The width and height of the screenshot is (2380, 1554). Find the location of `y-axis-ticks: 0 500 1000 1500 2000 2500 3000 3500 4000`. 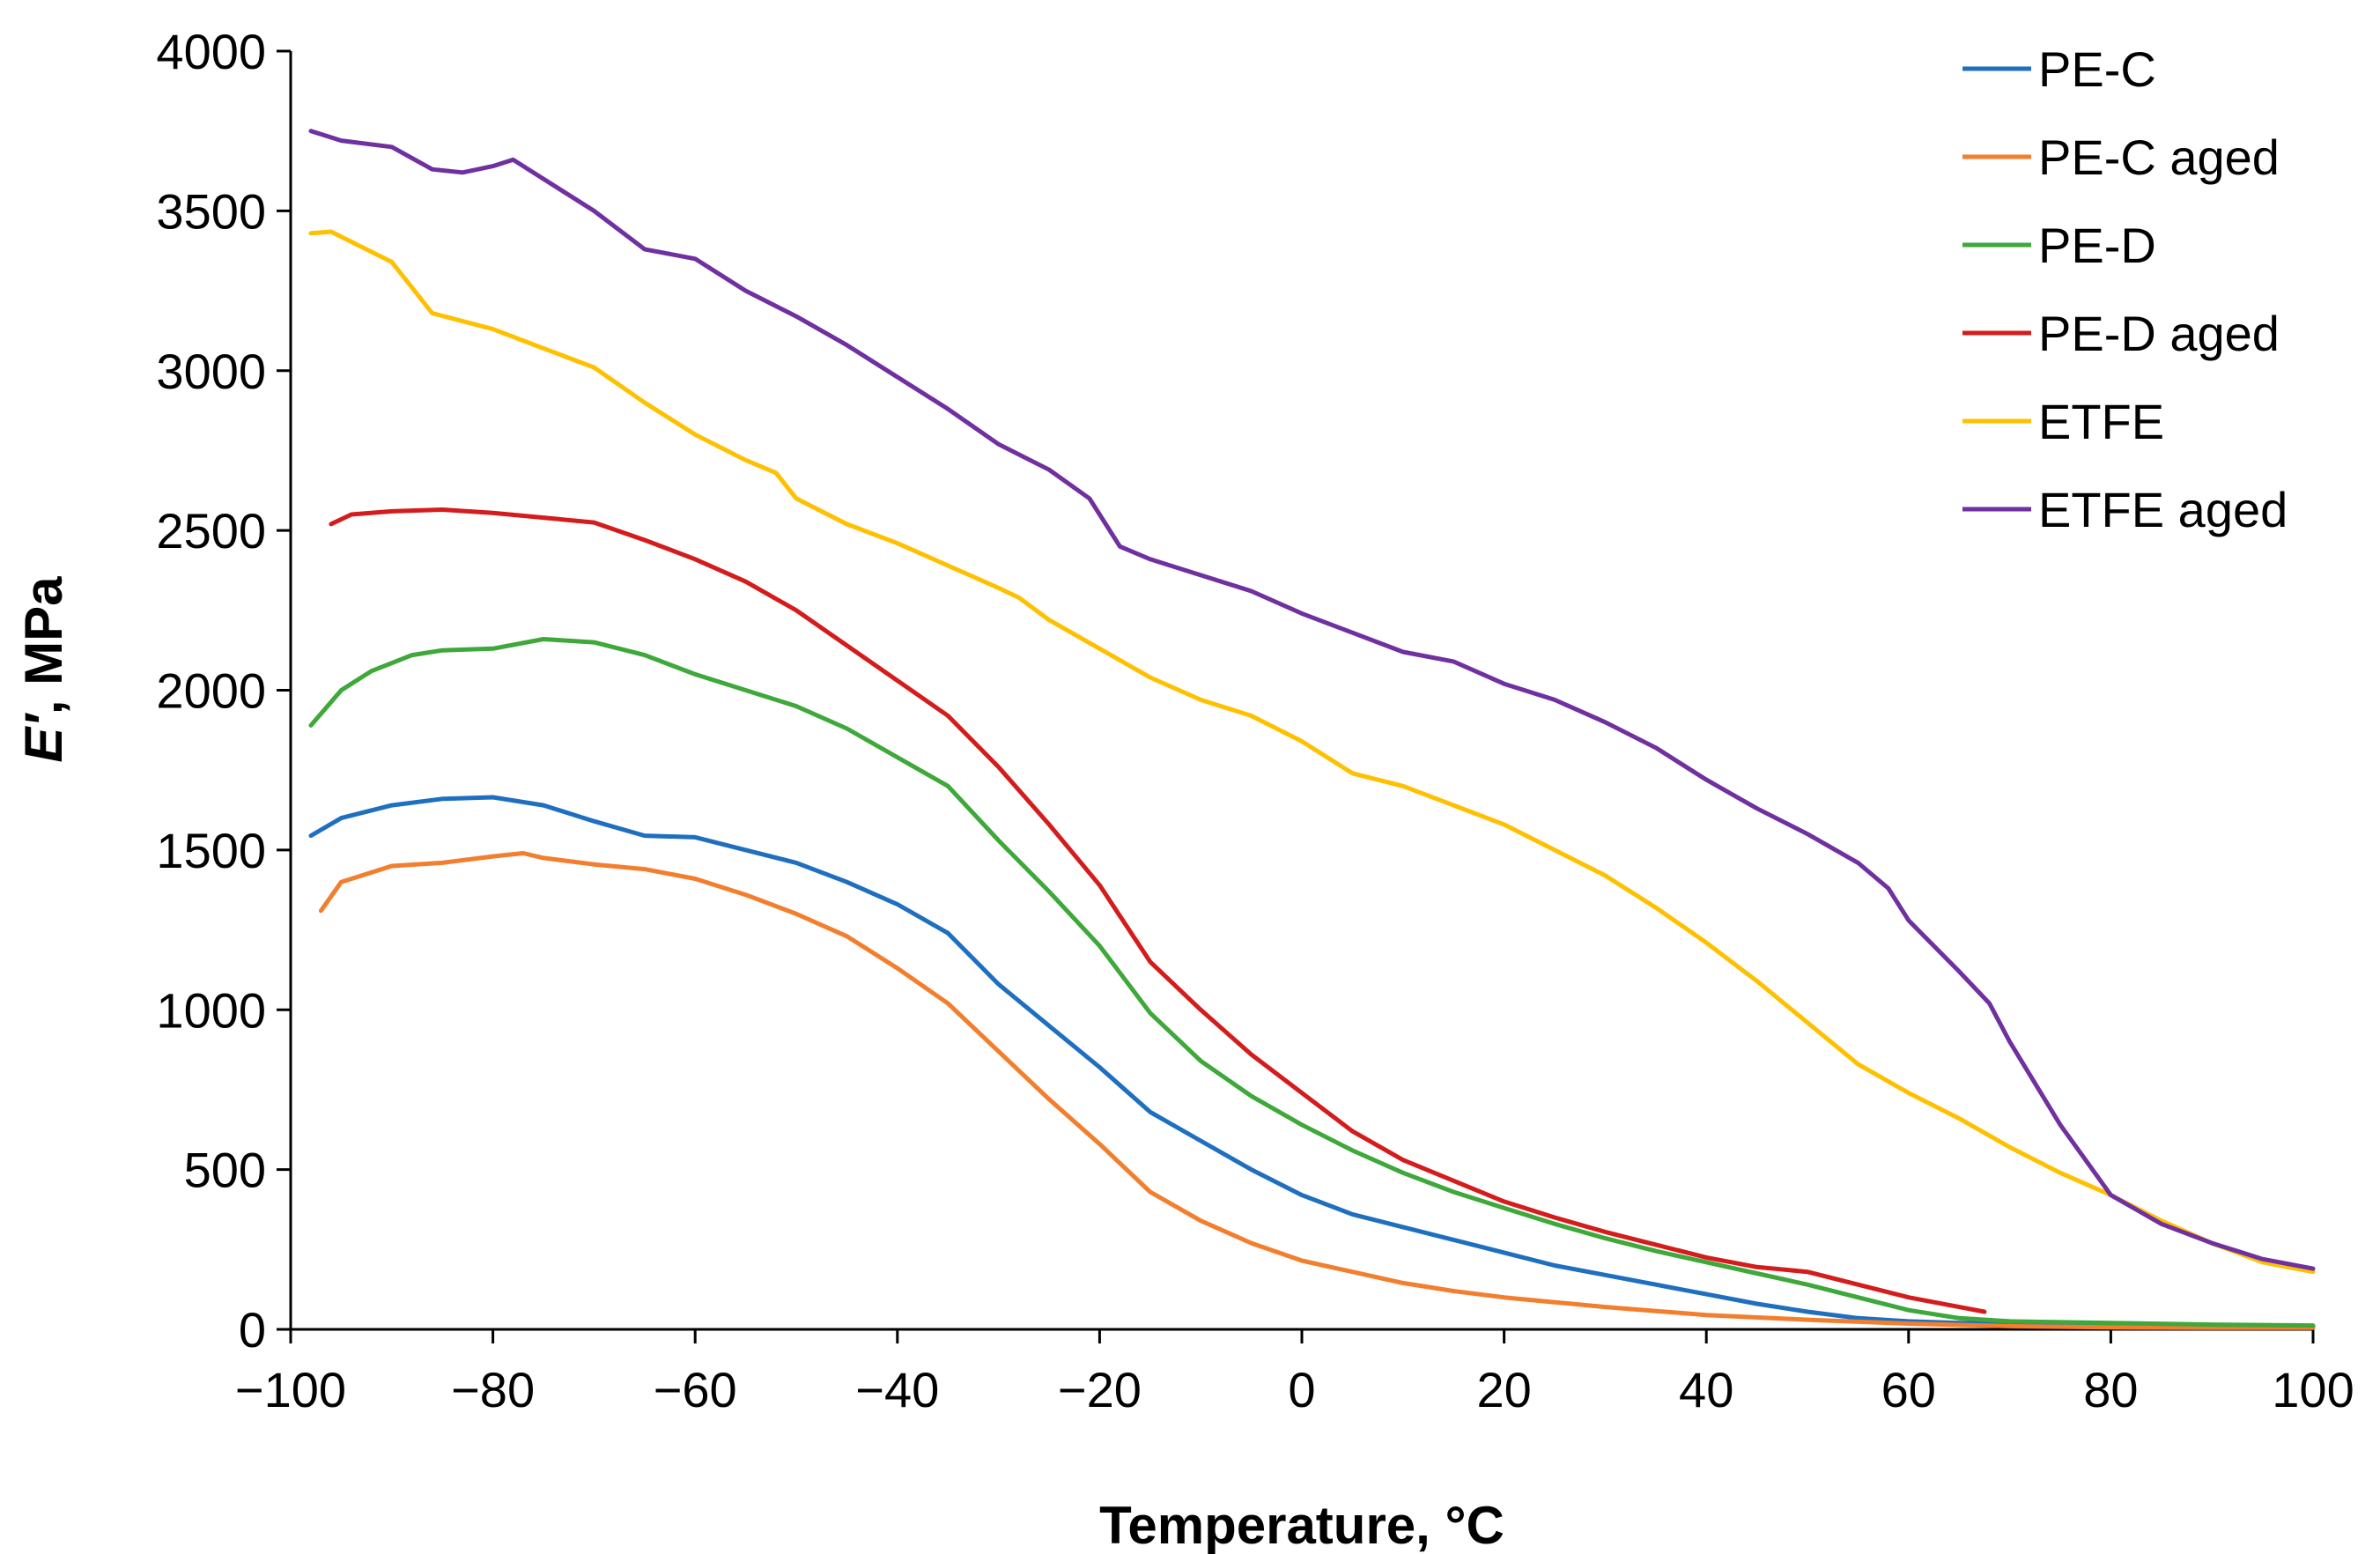

y-axis-ticks: 0 500 1000 1500 2000 2500 3000 3500 4000 is located at coordinates (223, 691).